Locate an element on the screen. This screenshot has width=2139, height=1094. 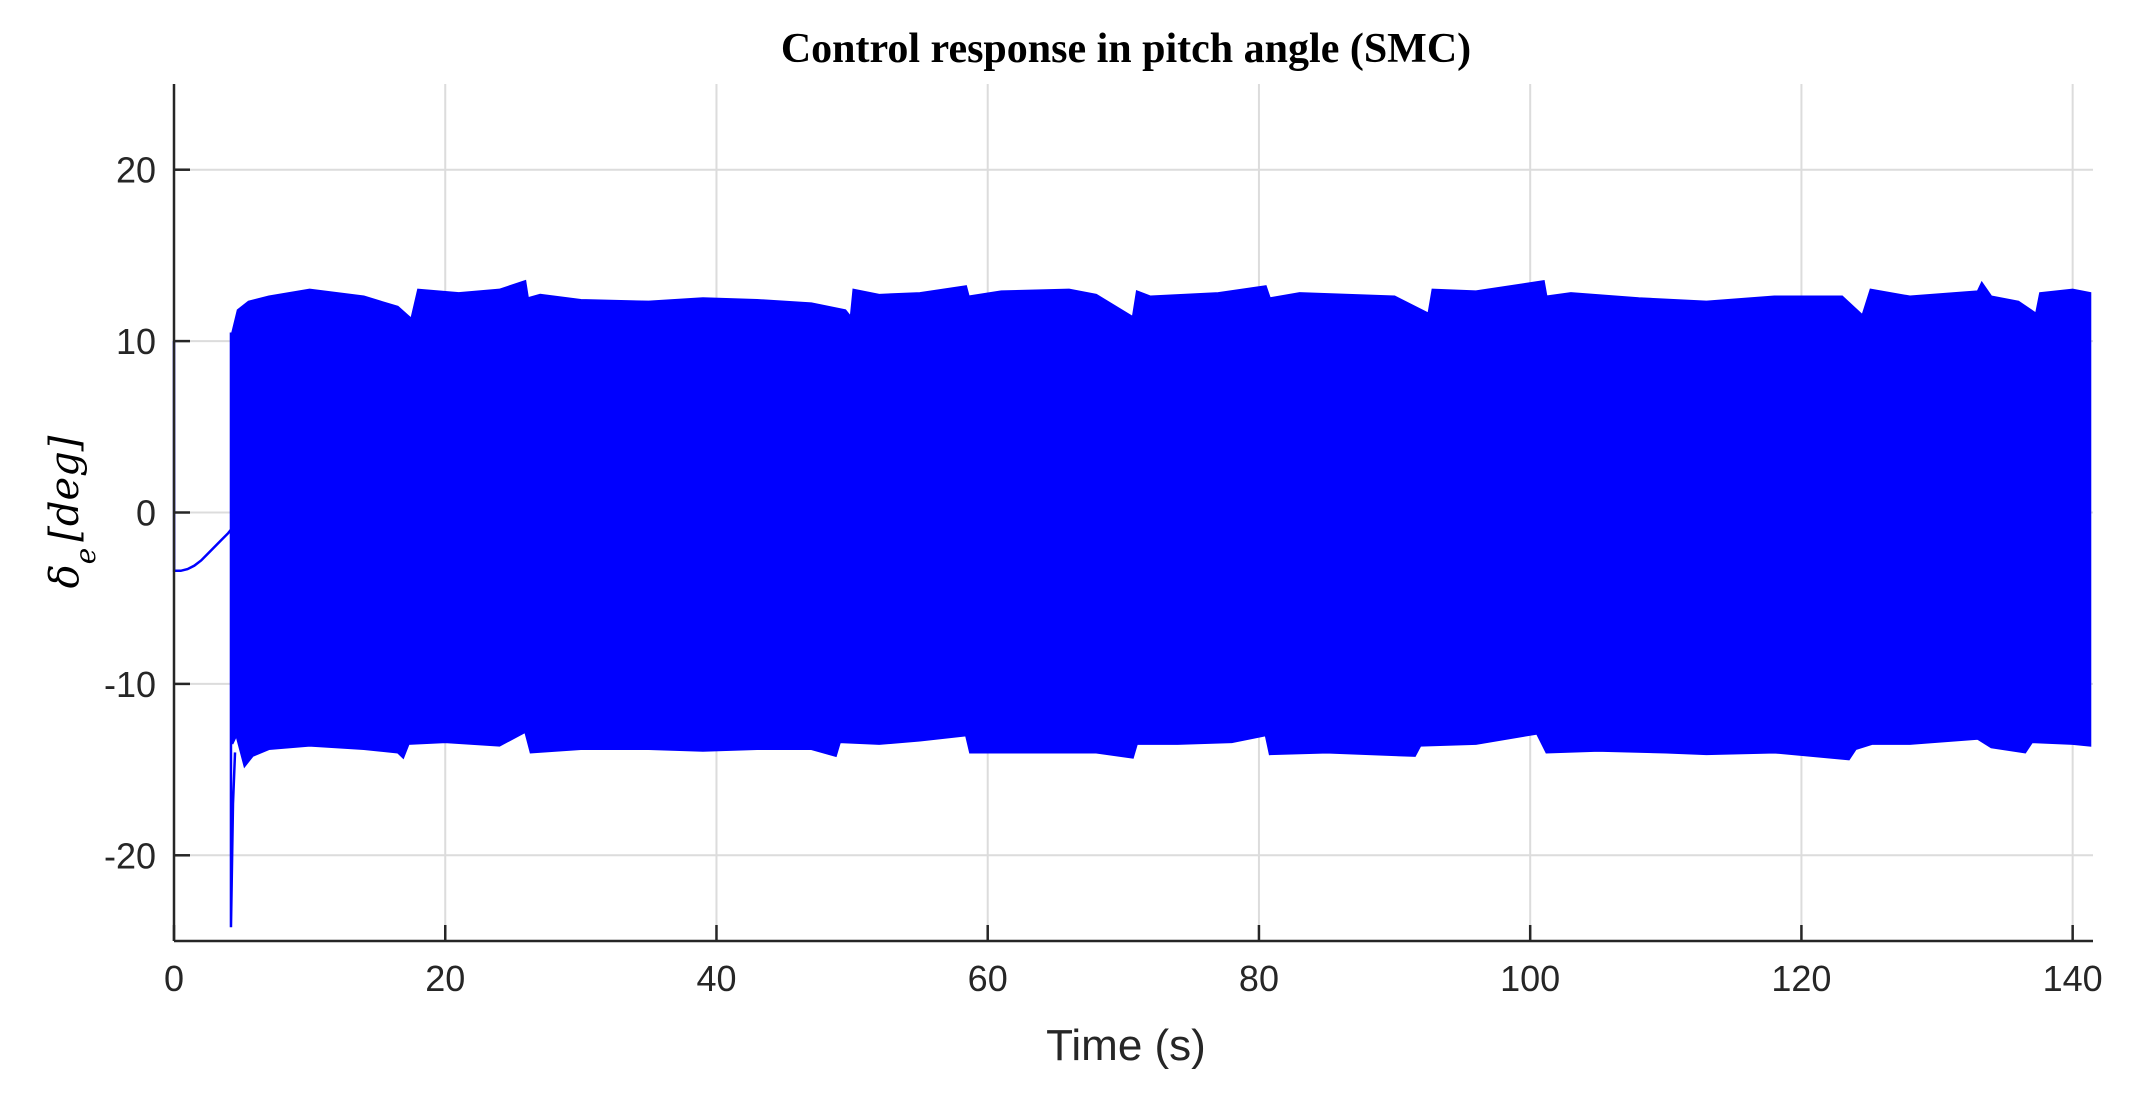
y-tick-label: 0 is located at coordinates (146, 513).